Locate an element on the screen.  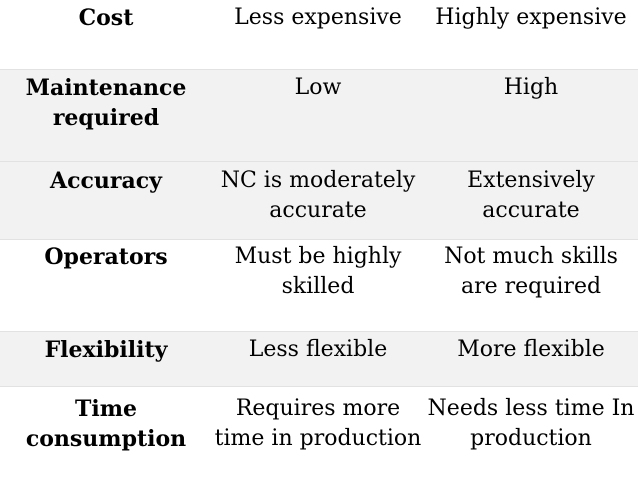
row-label: Maintenance required is located at coordinates (106, 103).